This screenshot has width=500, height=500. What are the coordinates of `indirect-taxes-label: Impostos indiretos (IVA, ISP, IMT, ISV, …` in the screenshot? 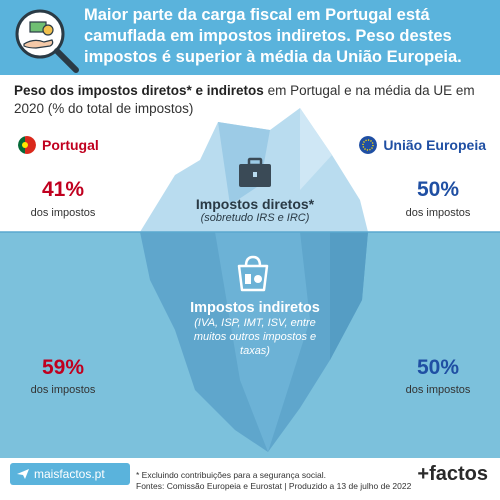 It's located at (255, 329).